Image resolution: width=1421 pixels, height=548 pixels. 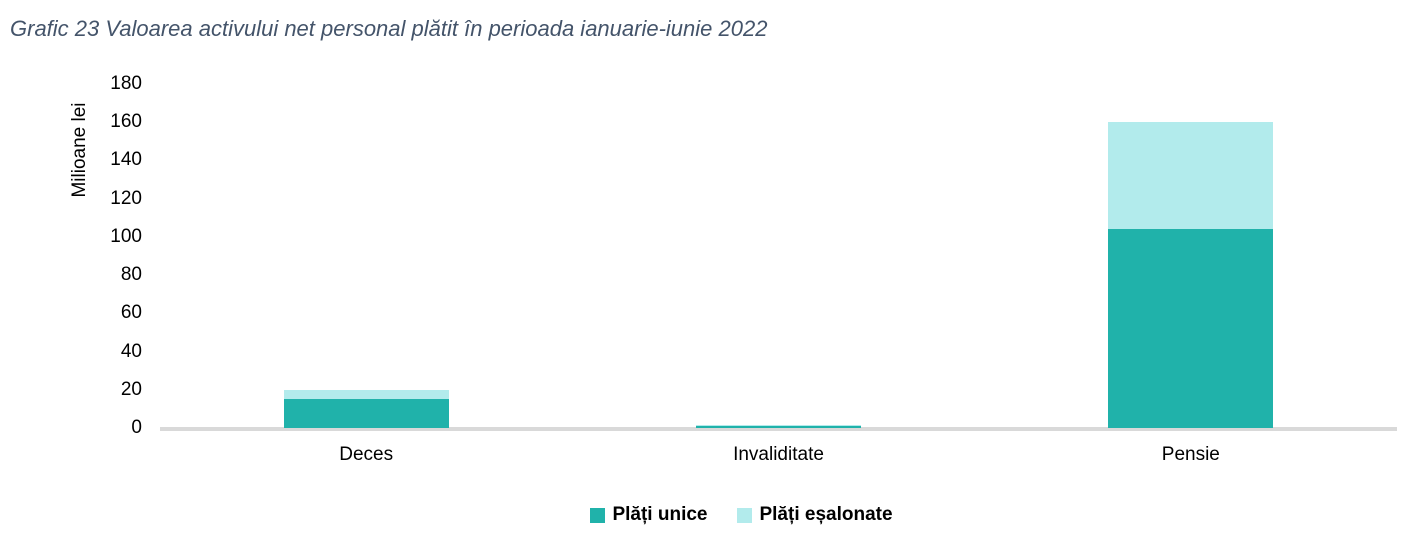 I want to click on legend-item-series-0: Plăți unice, so click(x=648, y=515).